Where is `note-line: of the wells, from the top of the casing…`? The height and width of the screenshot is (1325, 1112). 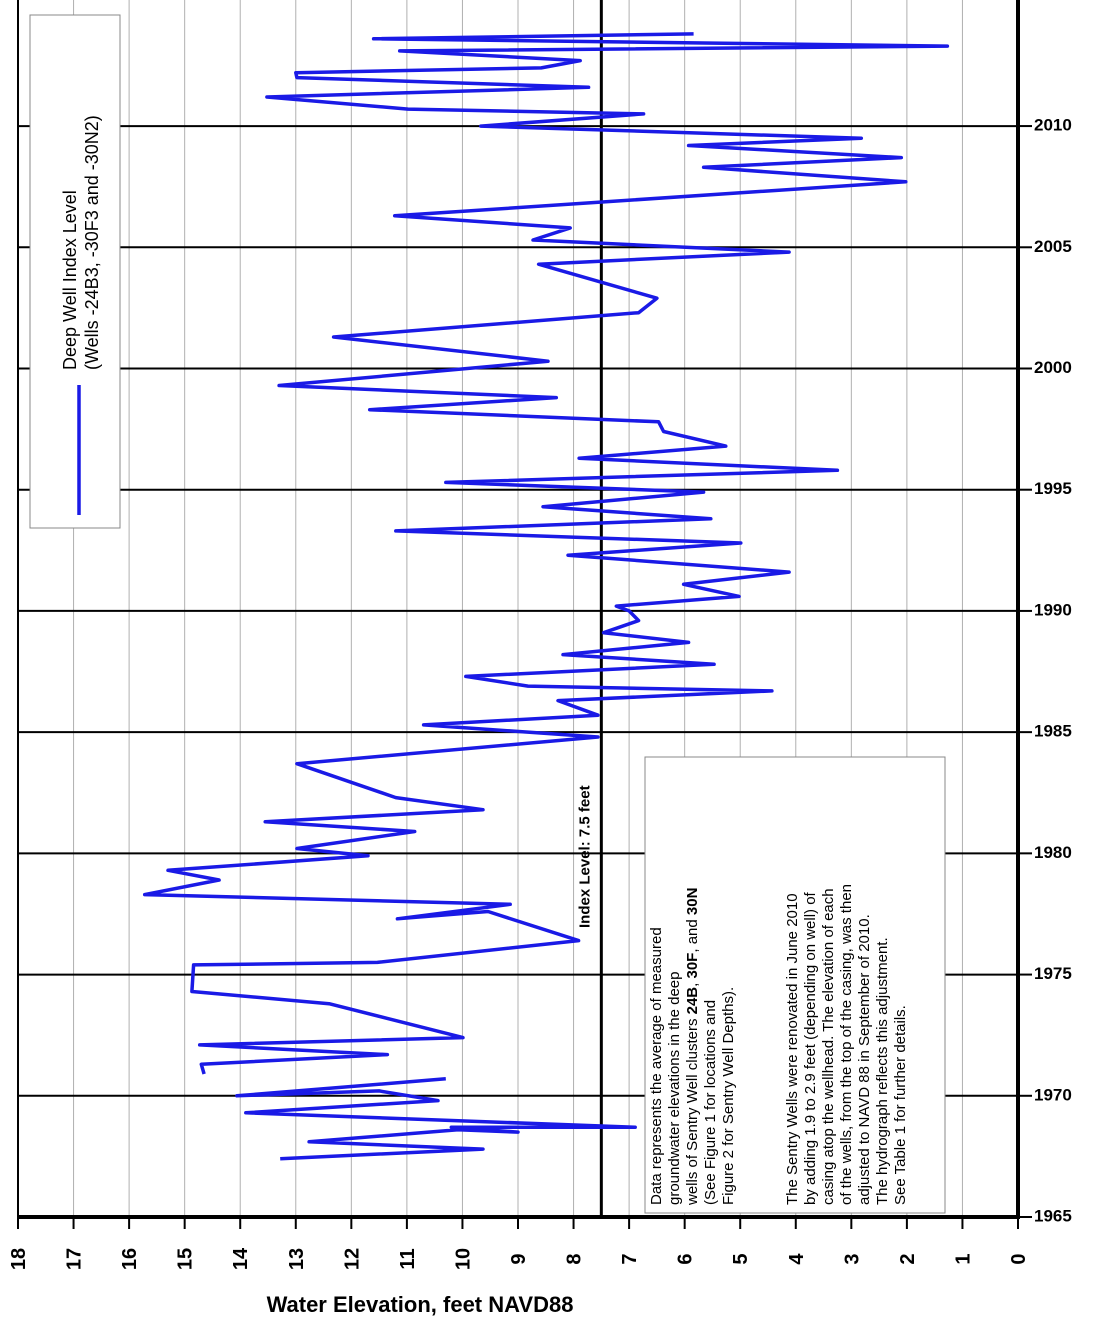 note-line: of the wells, from the top of the casing… is located at coordinates (846, 1044).